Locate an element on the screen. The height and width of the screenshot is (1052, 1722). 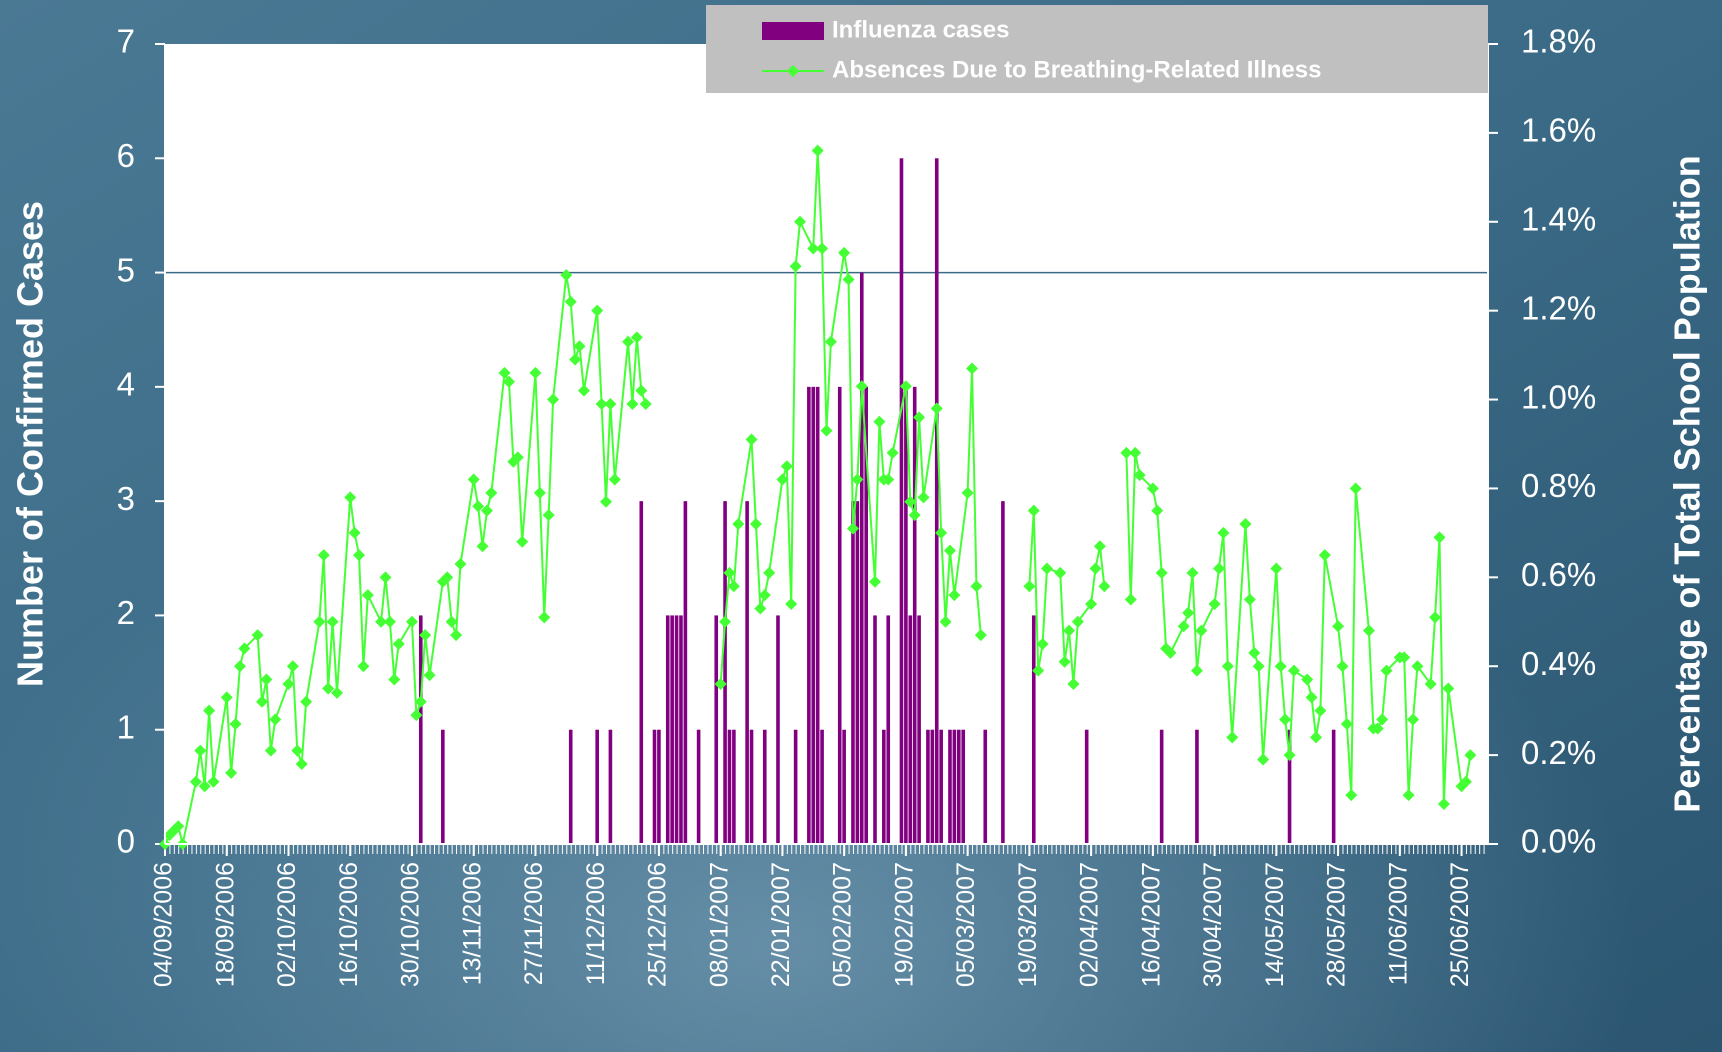
x-tick-label: 11/06/2007 is located at coordinates (1398, 923).